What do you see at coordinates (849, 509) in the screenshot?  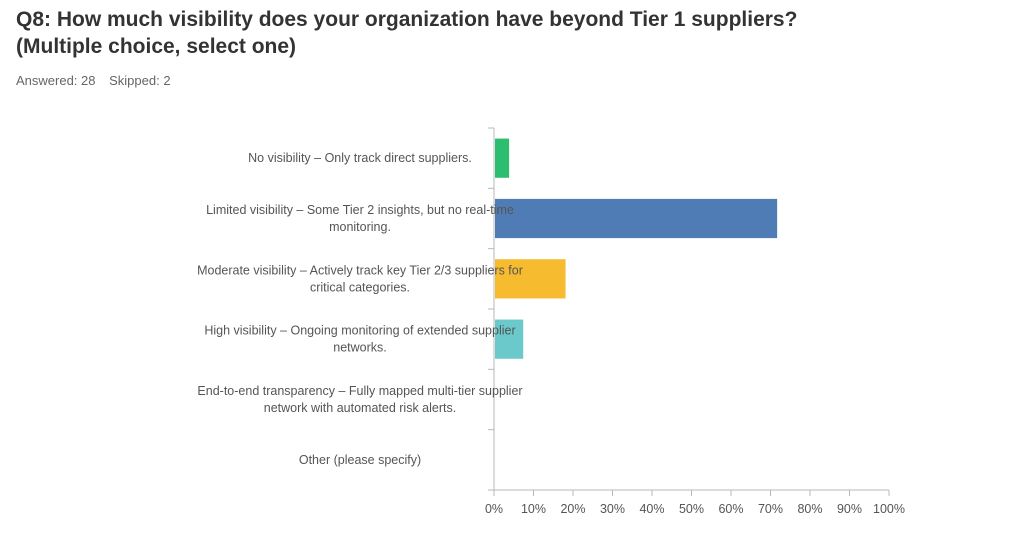 I see `x-tick-label: 90%` at bounding box center [849, 509].